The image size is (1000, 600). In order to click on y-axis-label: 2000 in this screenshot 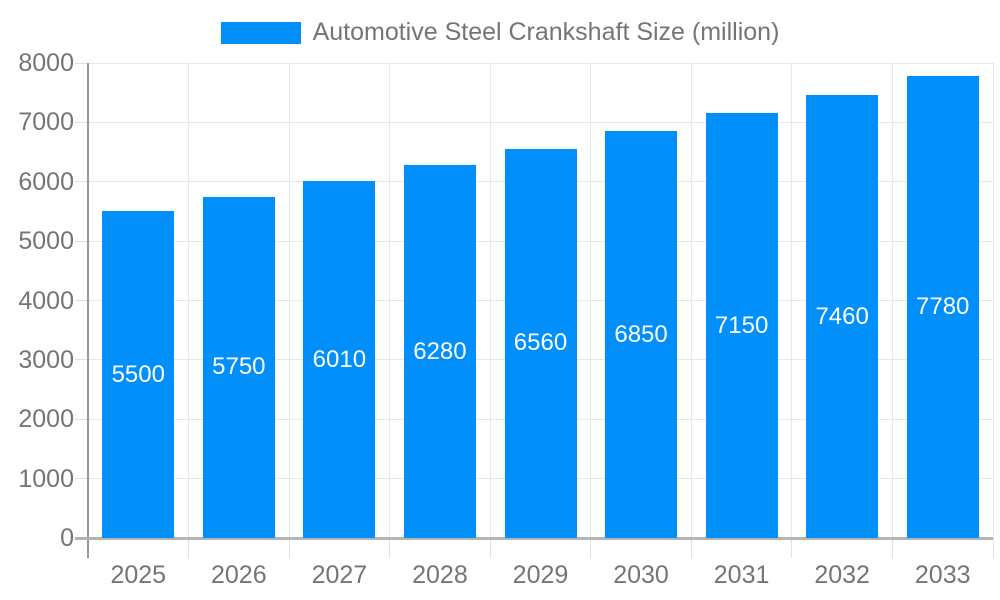, I will do `click(46, 419)`.